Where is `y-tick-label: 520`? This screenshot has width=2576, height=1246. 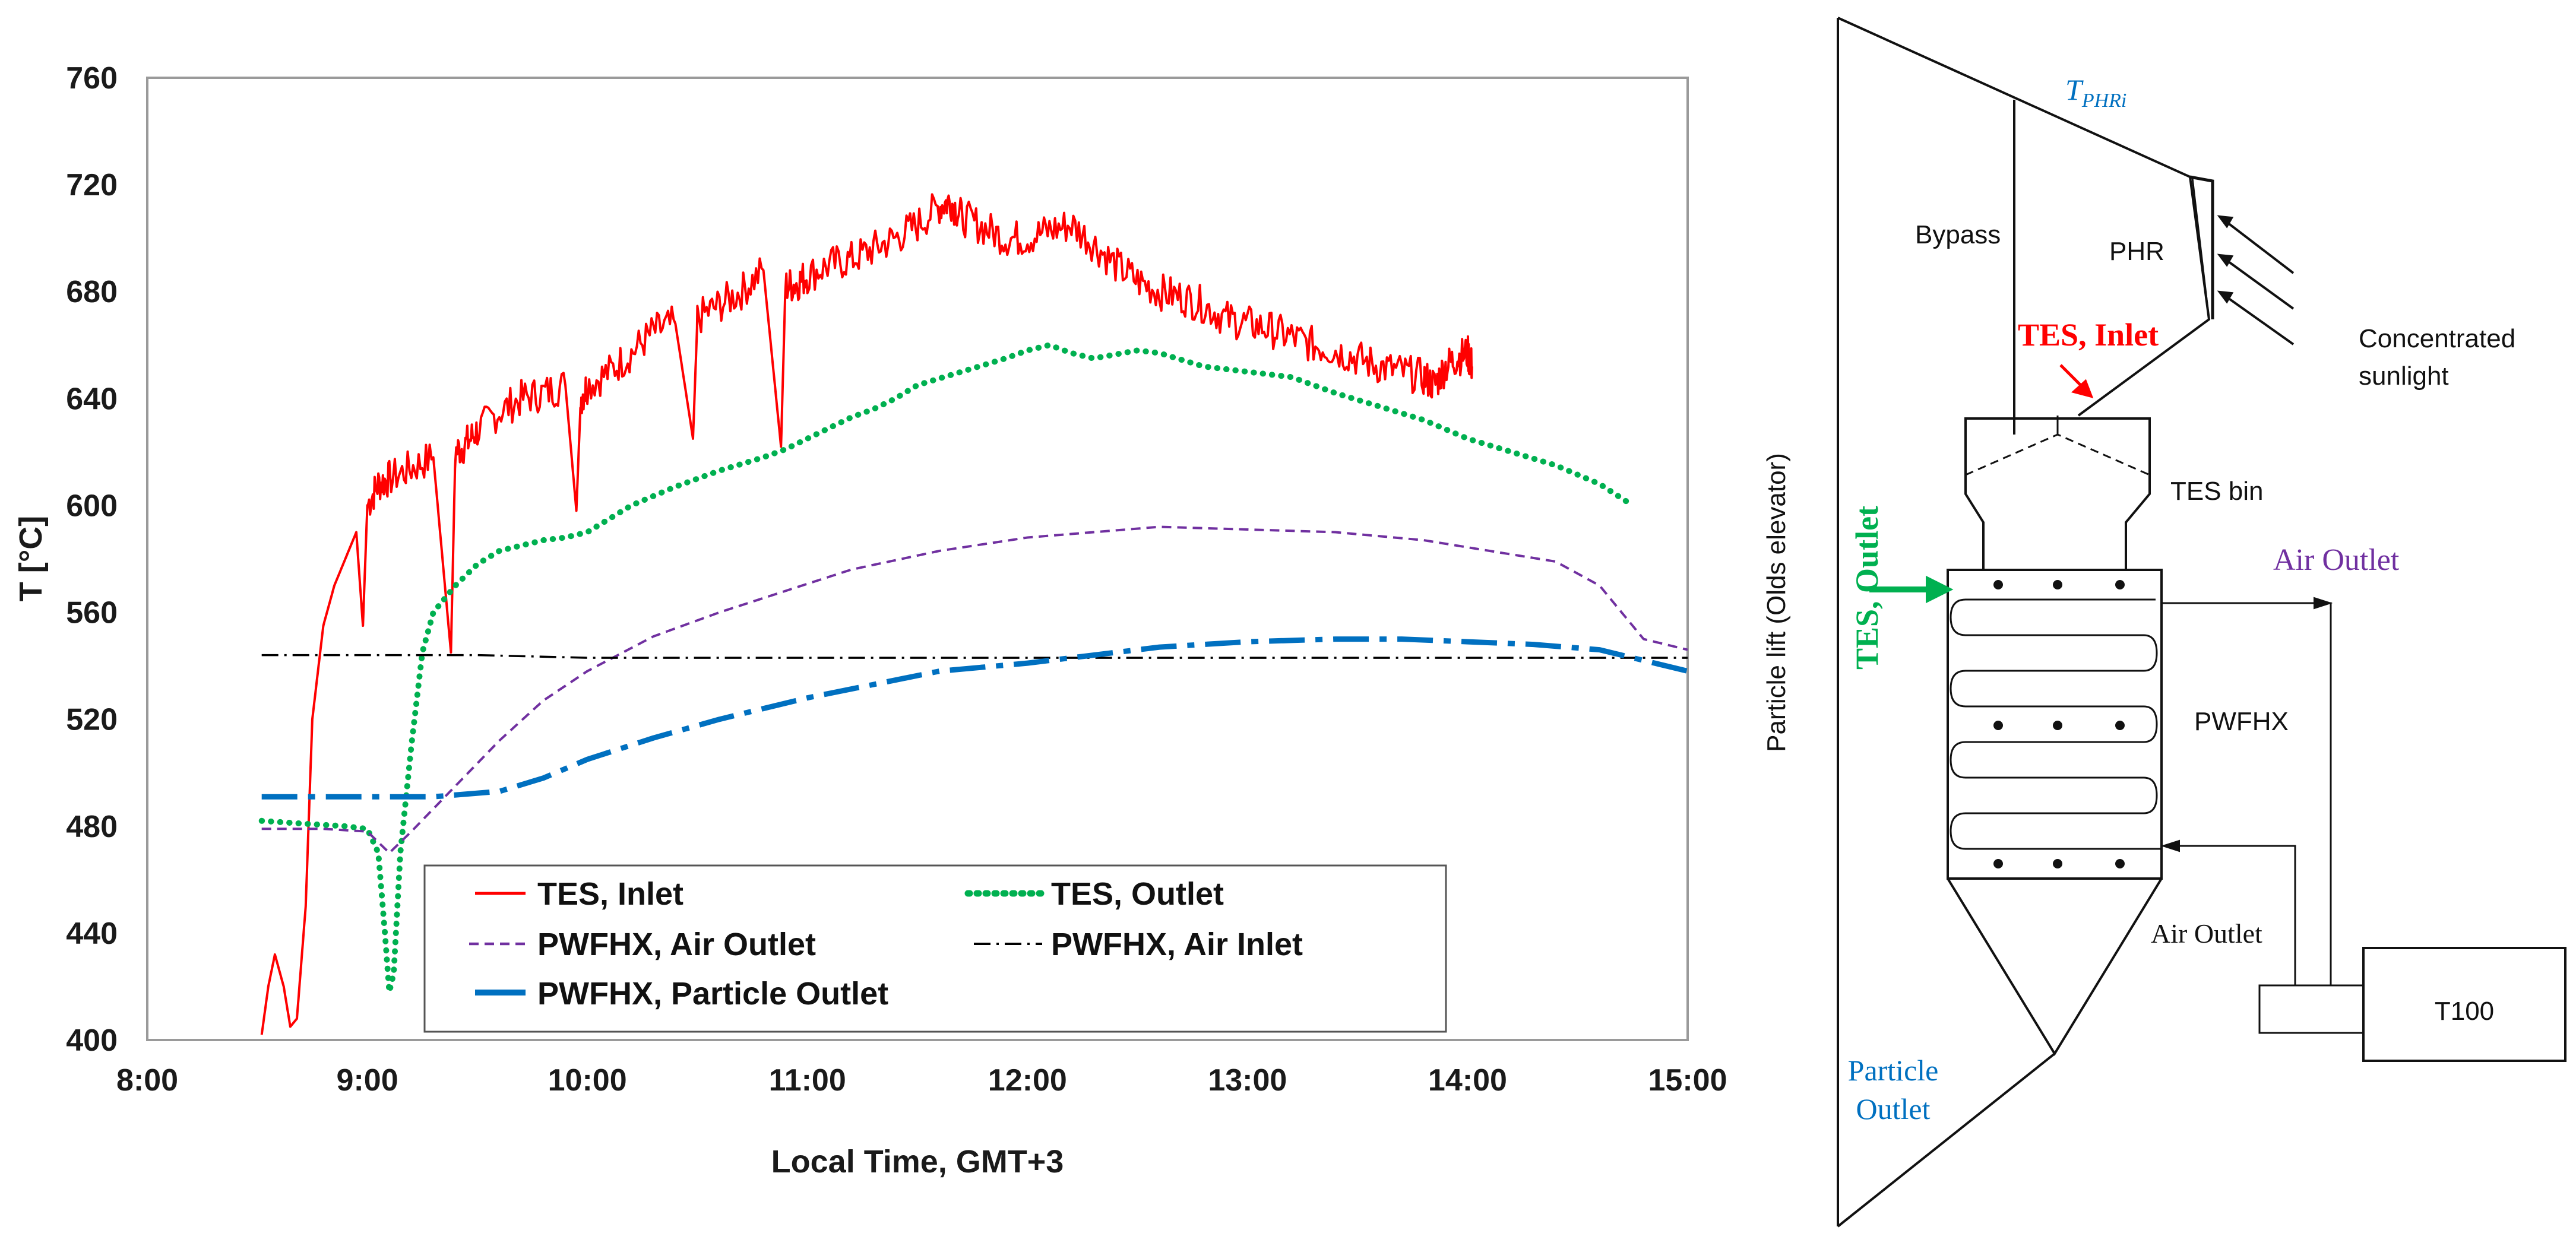
y-tick-label: 520 is located at coordinates (92, 720).